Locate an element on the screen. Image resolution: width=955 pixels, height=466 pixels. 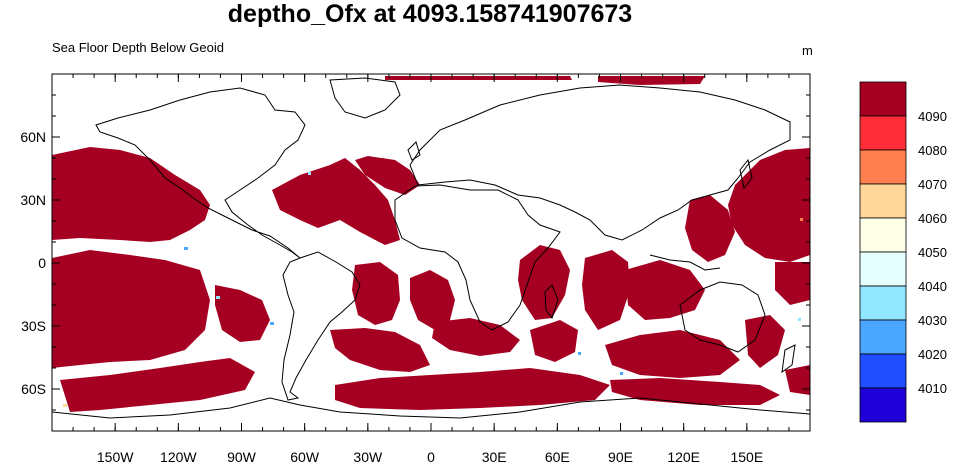
colorbar-label: 4010 is located at coordinates (932, 388).